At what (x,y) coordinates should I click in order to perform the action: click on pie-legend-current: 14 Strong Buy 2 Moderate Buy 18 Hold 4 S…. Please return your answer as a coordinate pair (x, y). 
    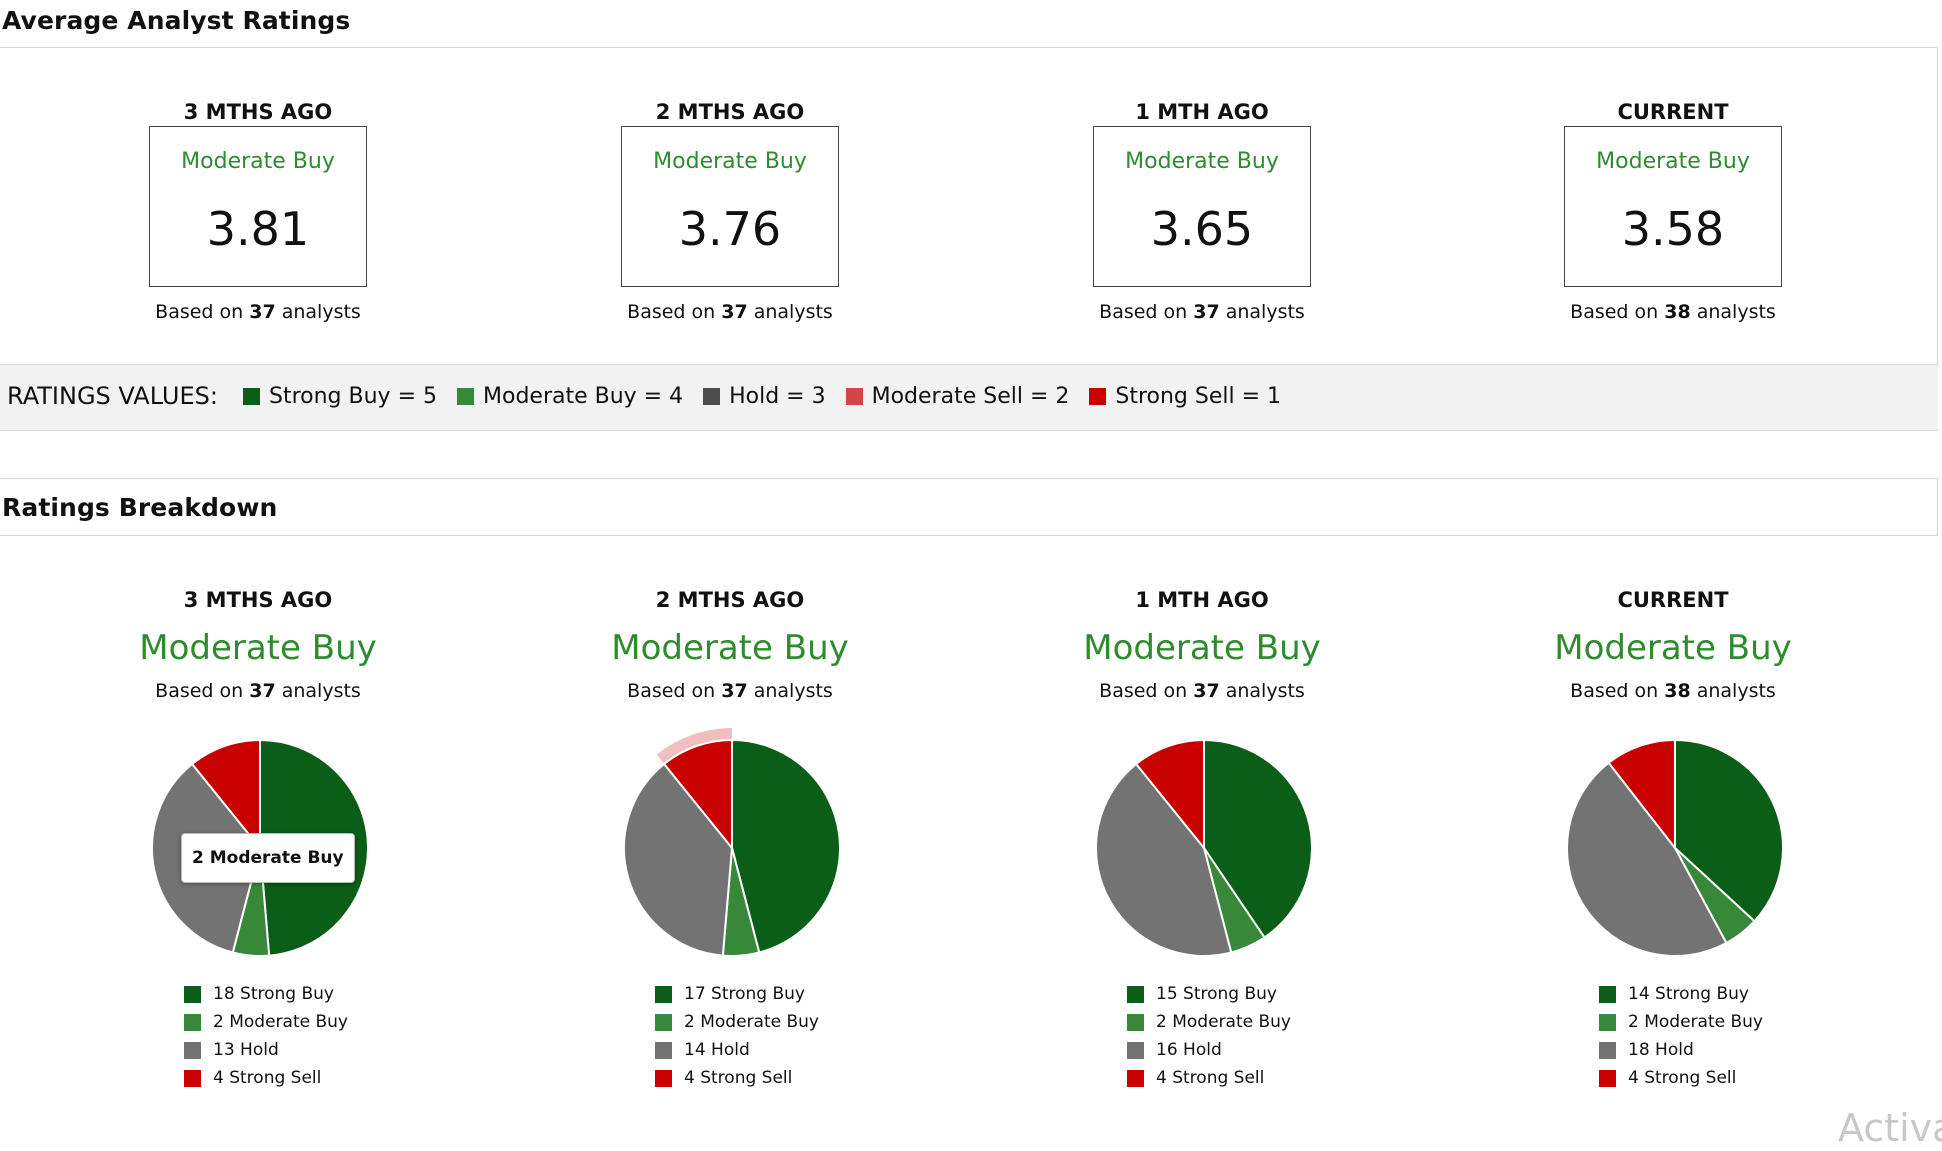
    Looking at the image, I should click on (1681, 1036).